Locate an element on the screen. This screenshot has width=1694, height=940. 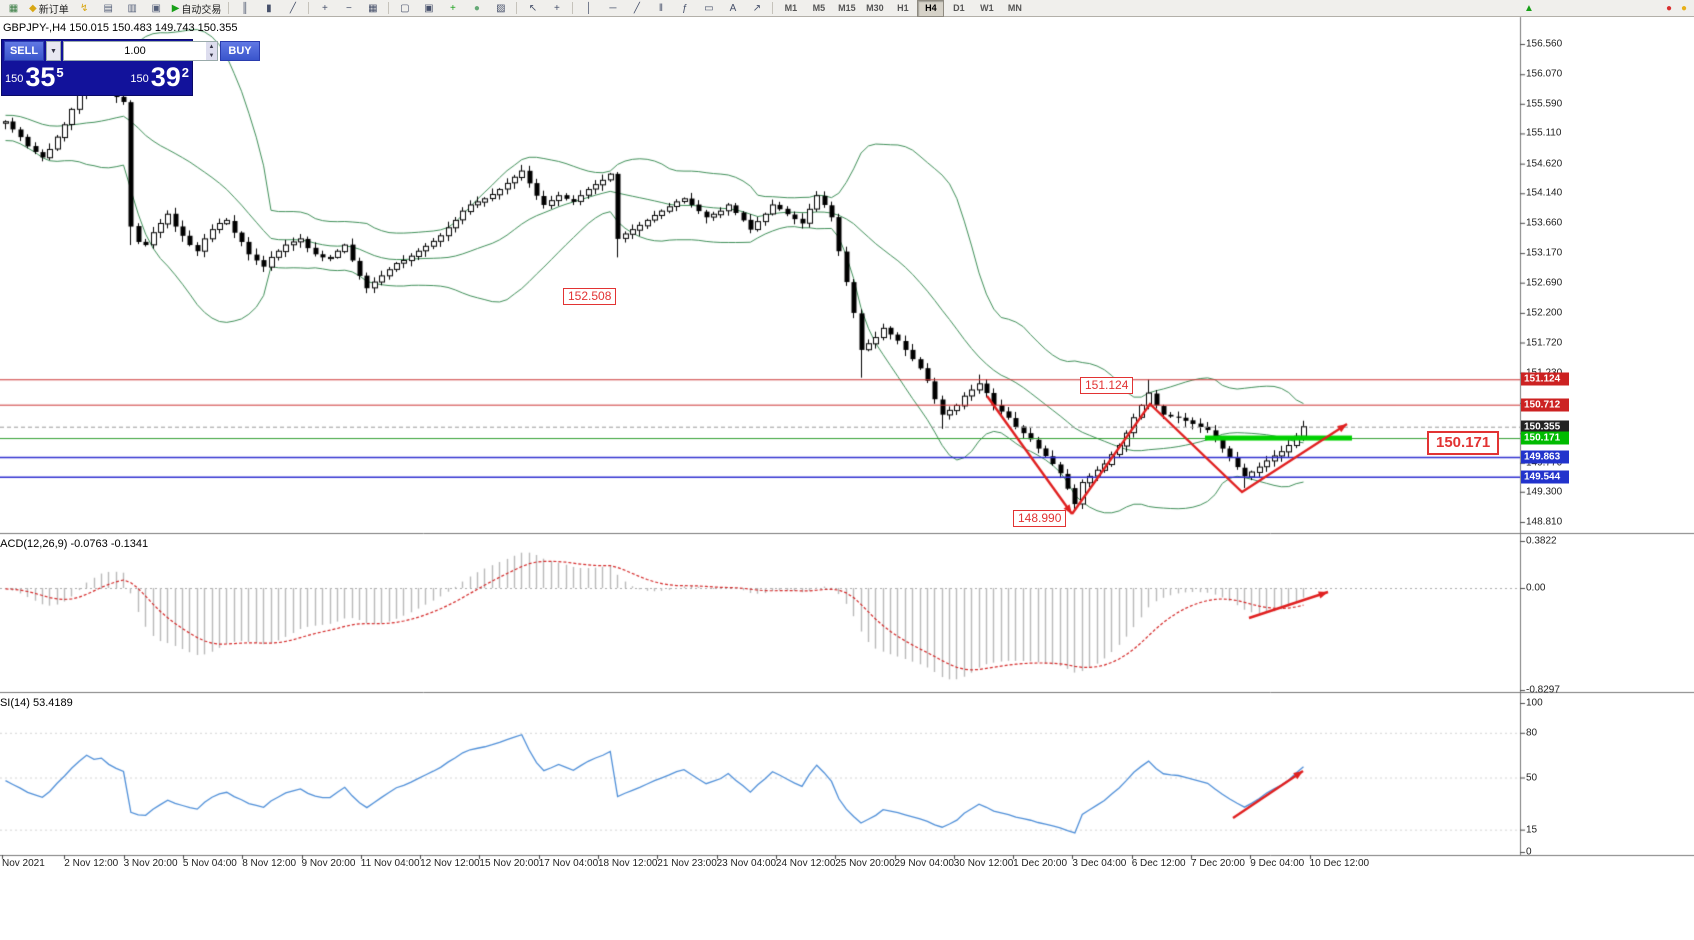
sell-price-sup: 5 is located at coordinates (60, 72).